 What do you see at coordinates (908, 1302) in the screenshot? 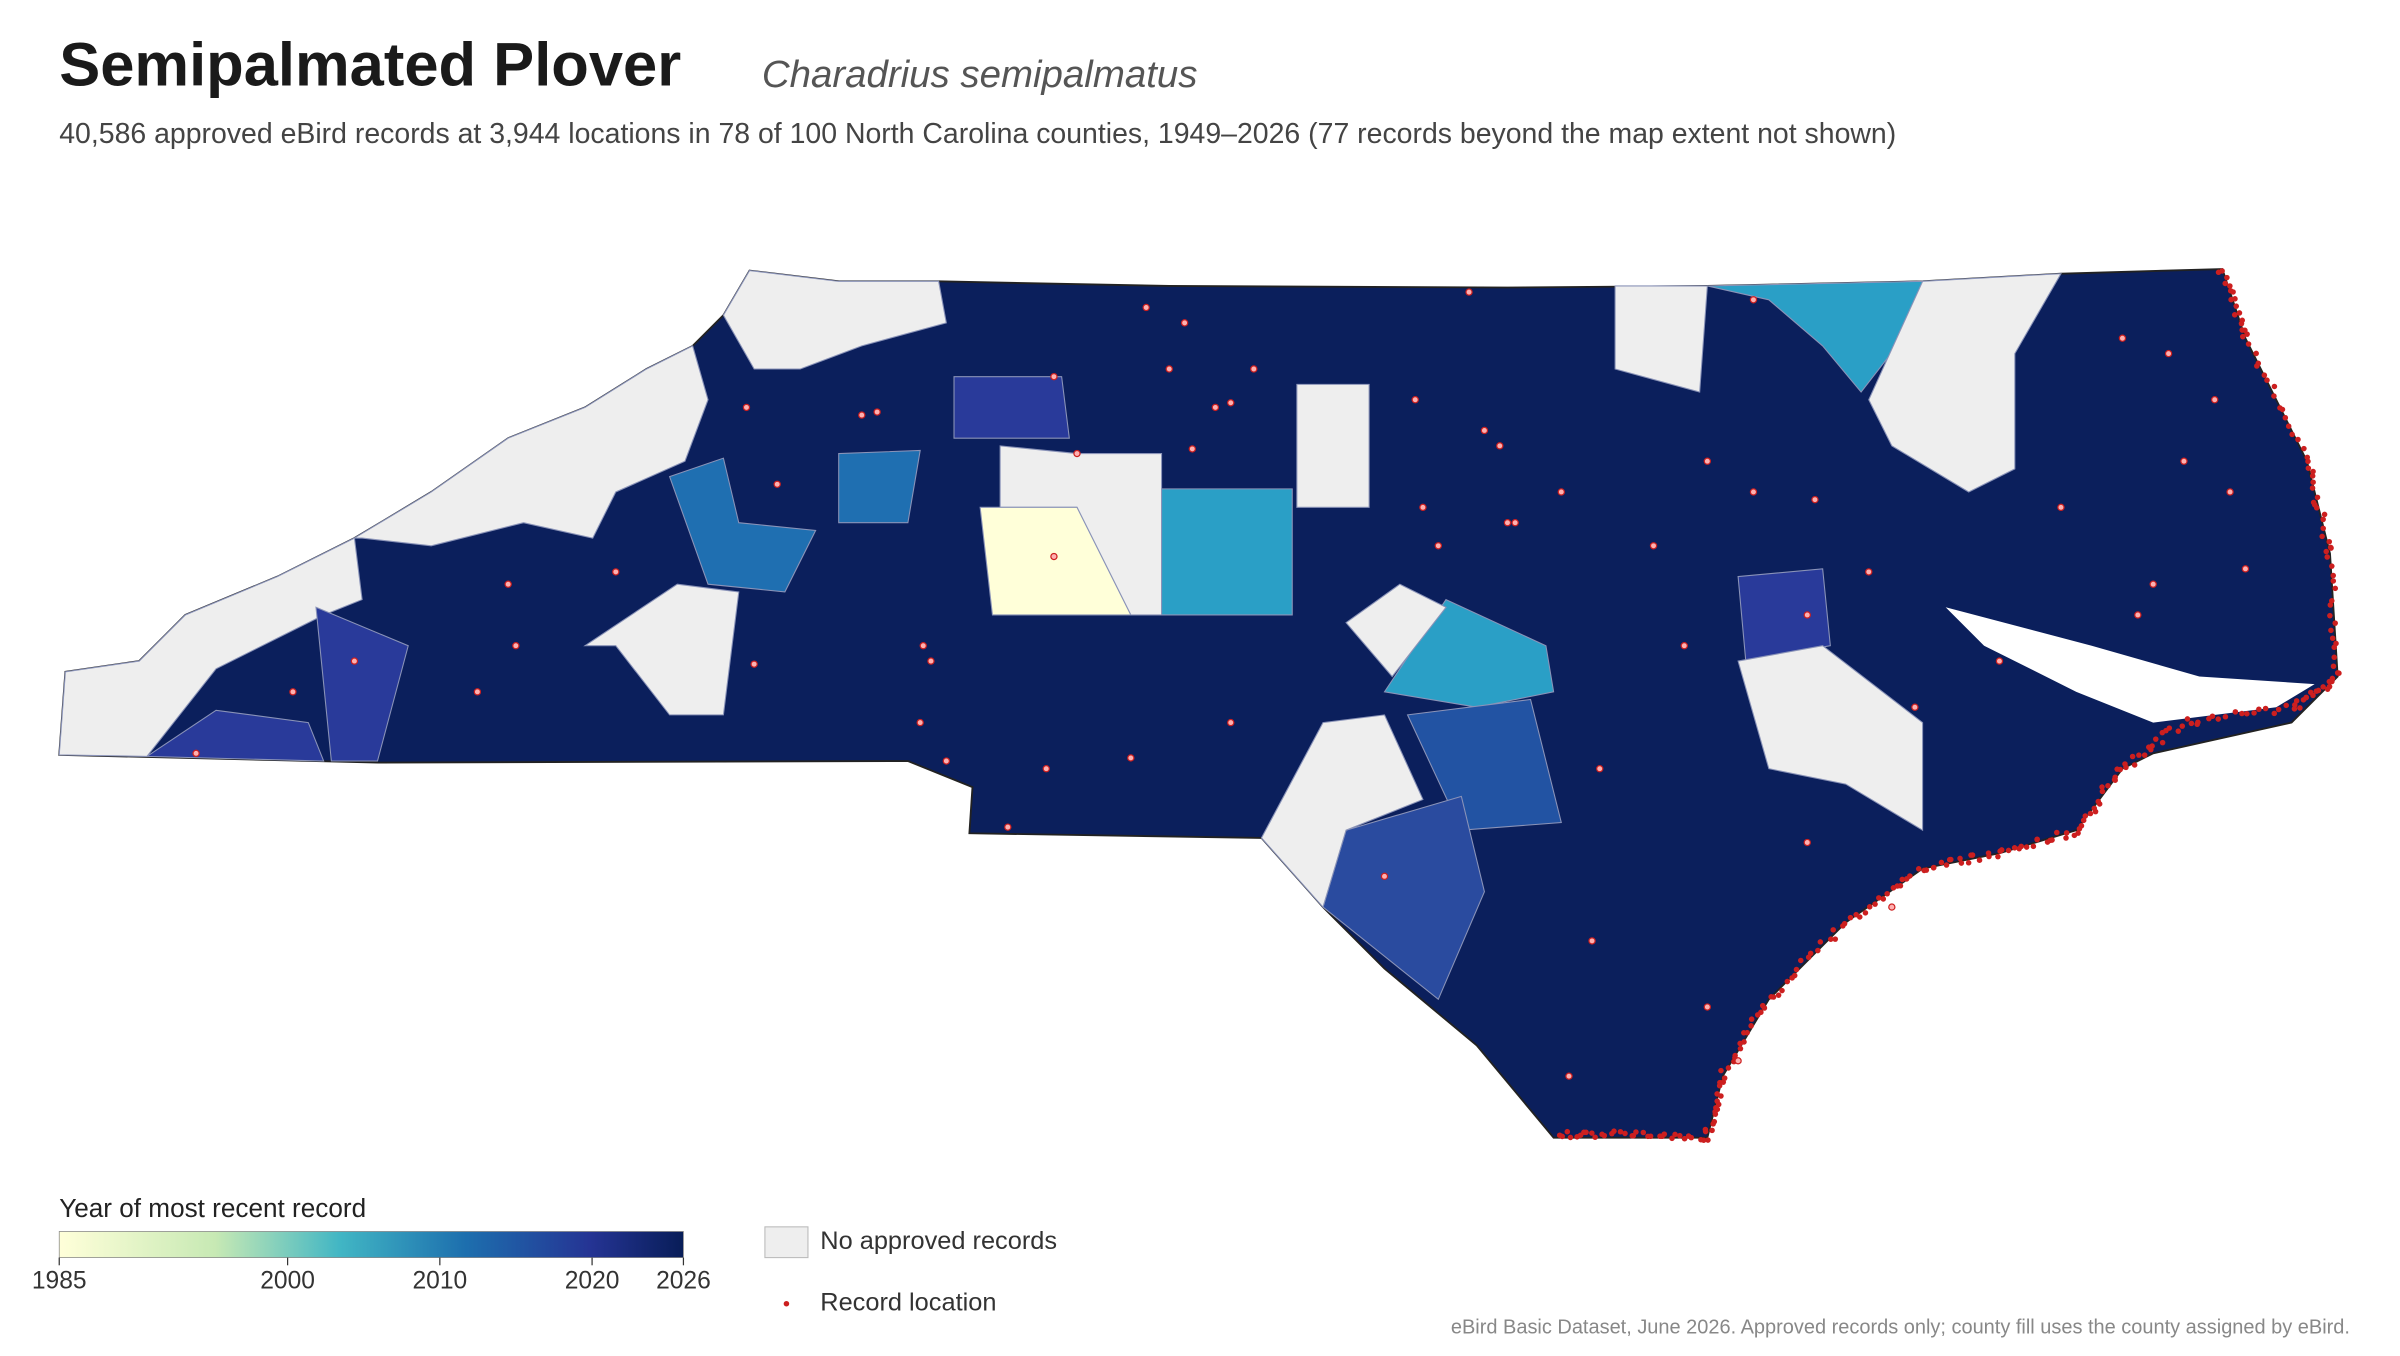
I see `legend-label: Record location` at bounding box center [908, 1302].